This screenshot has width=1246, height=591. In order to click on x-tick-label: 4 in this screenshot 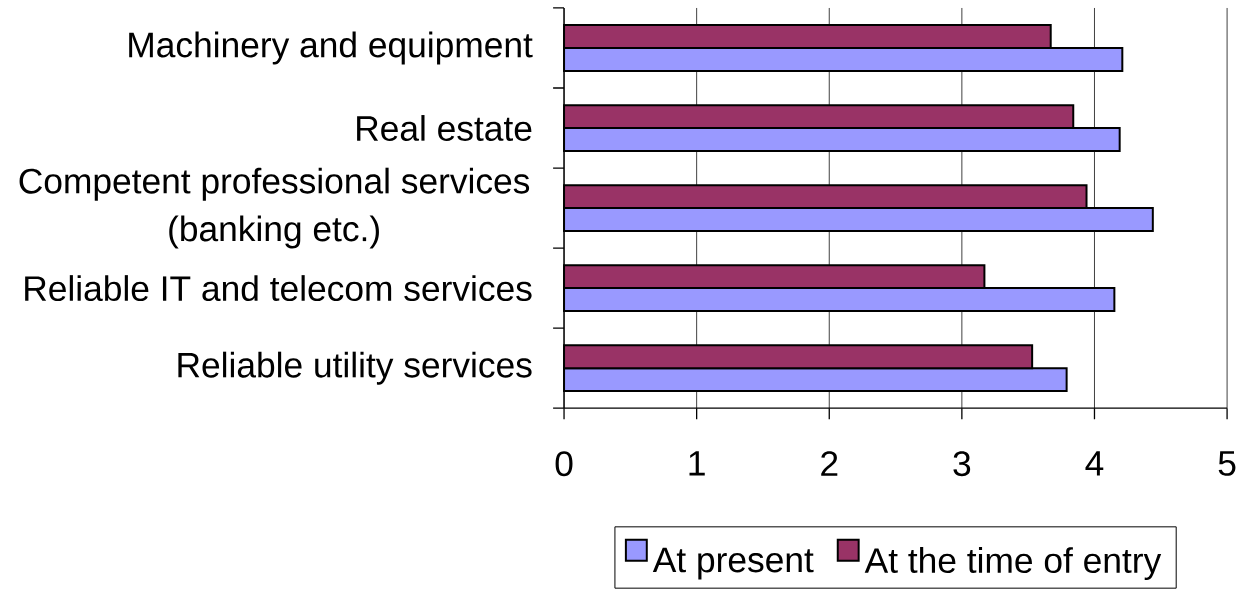, I will do `click(1094, 463)`.